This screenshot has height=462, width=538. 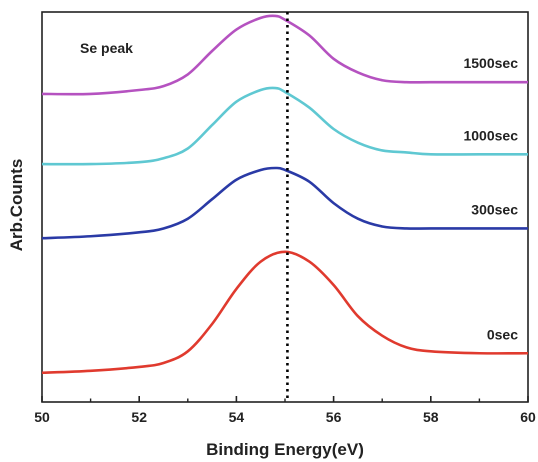 What do you see at coordinates (490, 63) in the screenshot?
I see `series-label-1500sec: 1500sec` at bounding box center [490, 63].